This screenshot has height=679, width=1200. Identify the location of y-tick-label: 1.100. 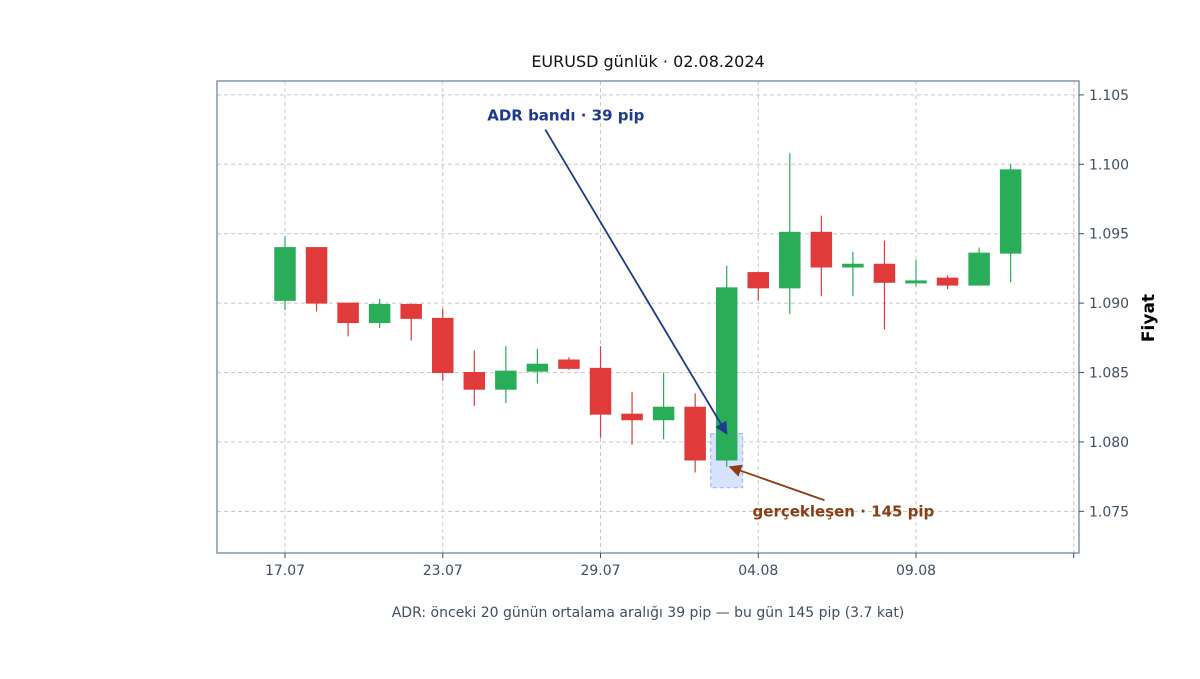
(1109, 165).